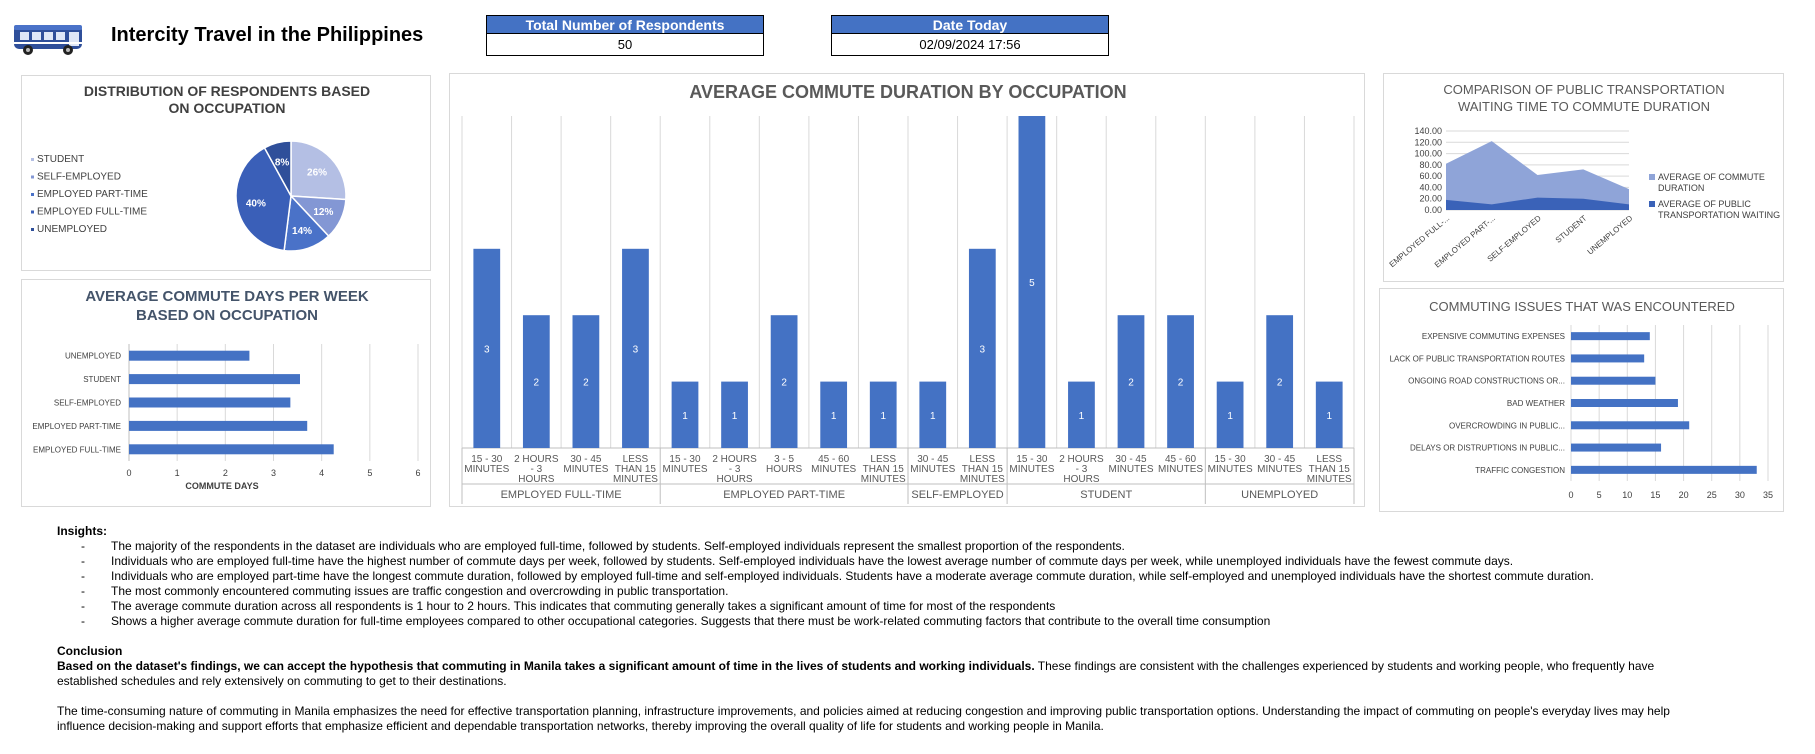  I want to click on x-tick-label: 5, so click(1599, 495).